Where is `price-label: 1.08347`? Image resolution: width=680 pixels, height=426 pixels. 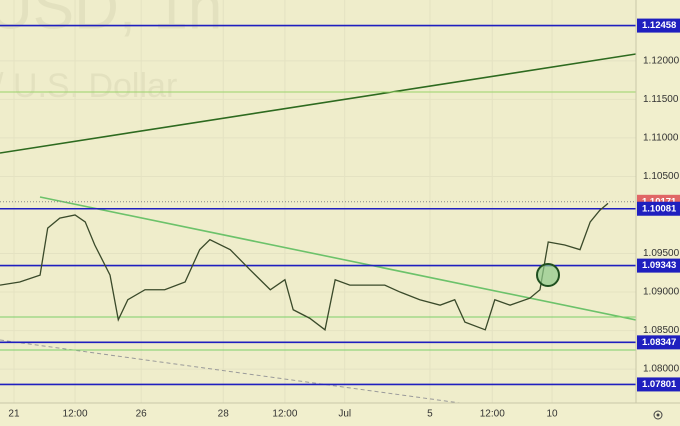 price-label: 1.08347 is located at coordinates (659, 342).